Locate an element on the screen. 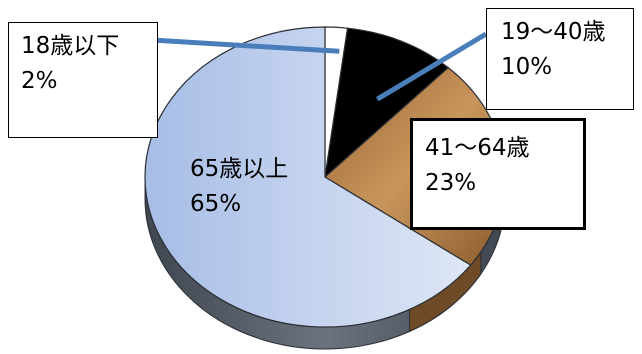  callout-18-under: 18歳以下 2% is located at coordinates (83, 80).